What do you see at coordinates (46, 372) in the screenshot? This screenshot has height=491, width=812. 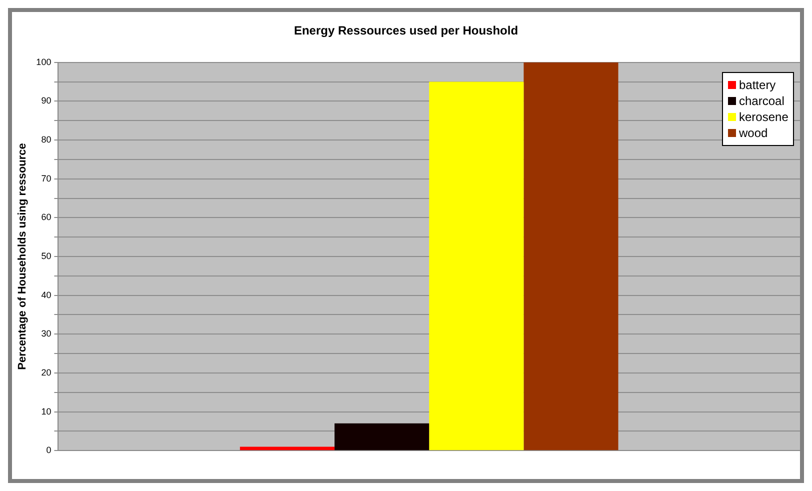 I see `y-tick-label: 20` at bounding box center [46, 372].